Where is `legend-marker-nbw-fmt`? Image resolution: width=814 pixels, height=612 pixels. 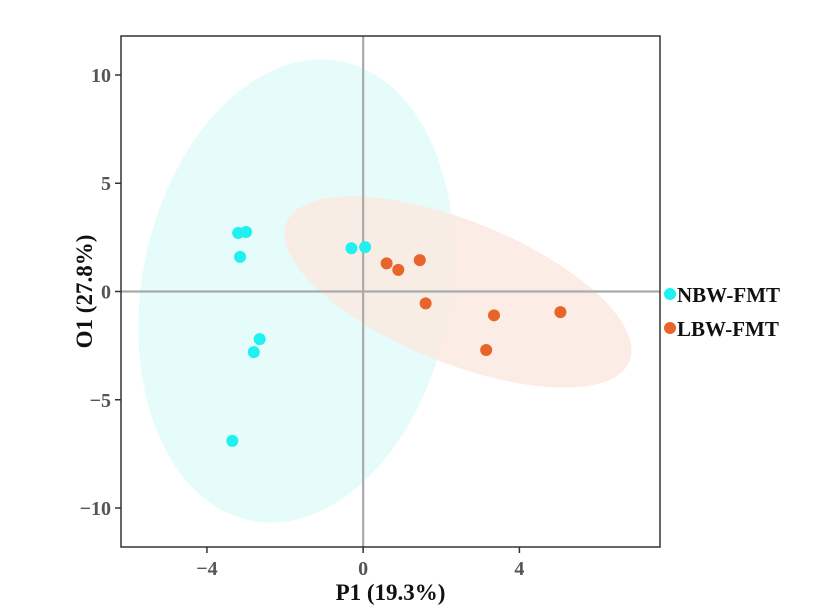
legend-marker-nbw-fmt is located at coordinates (670, 294).